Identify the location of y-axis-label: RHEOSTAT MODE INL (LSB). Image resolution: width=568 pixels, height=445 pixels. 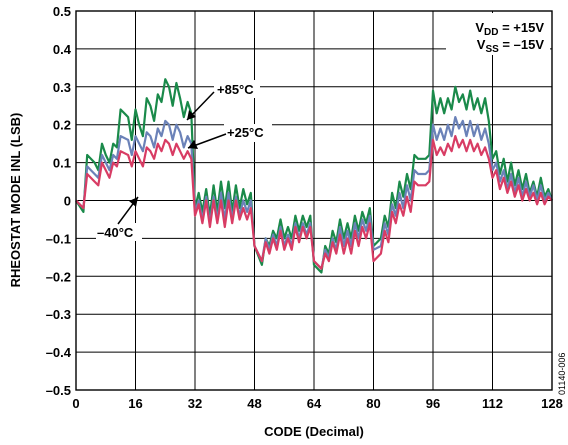
(15, 200).